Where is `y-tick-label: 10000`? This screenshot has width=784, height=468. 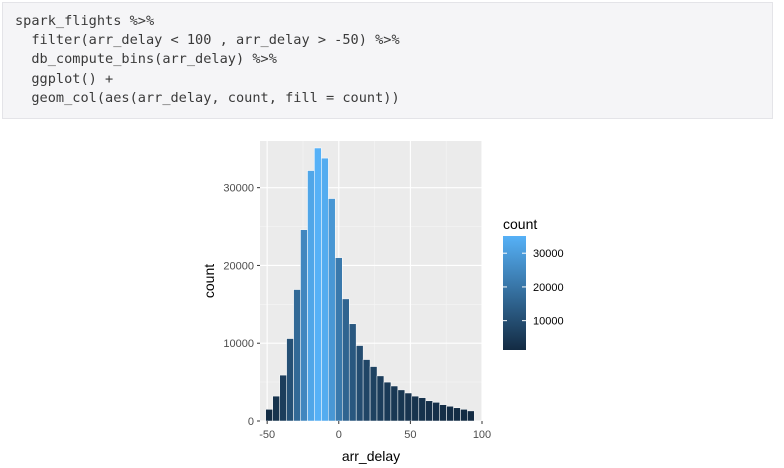 y-tick-label: 10000 is located at coordinates (238, 344).